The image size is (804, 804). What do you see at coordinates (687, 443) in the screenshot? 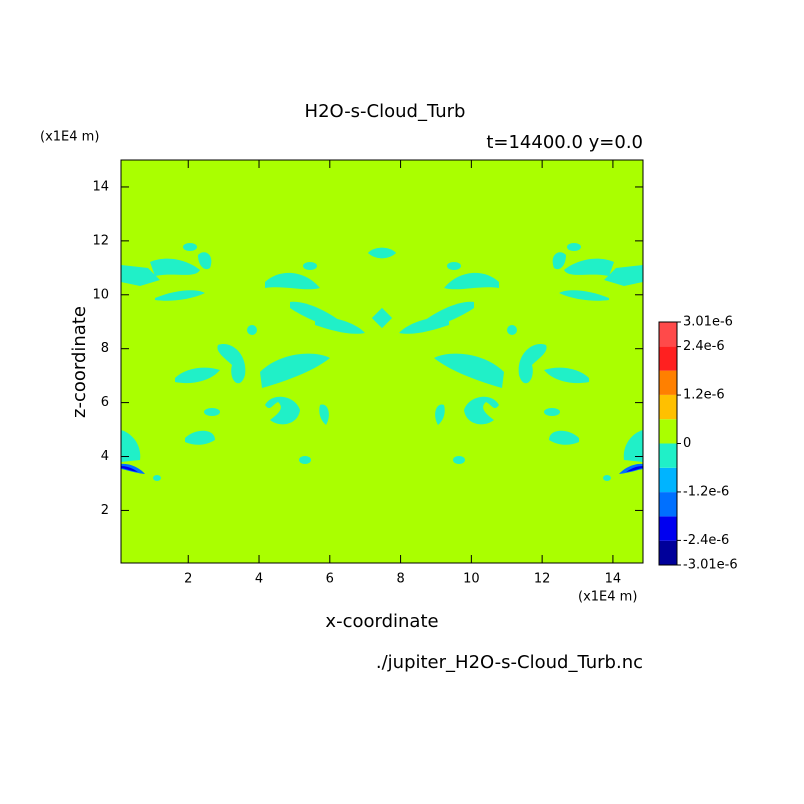
I see `colorbar-tick-label: 0` at bounding box center [687, 443].